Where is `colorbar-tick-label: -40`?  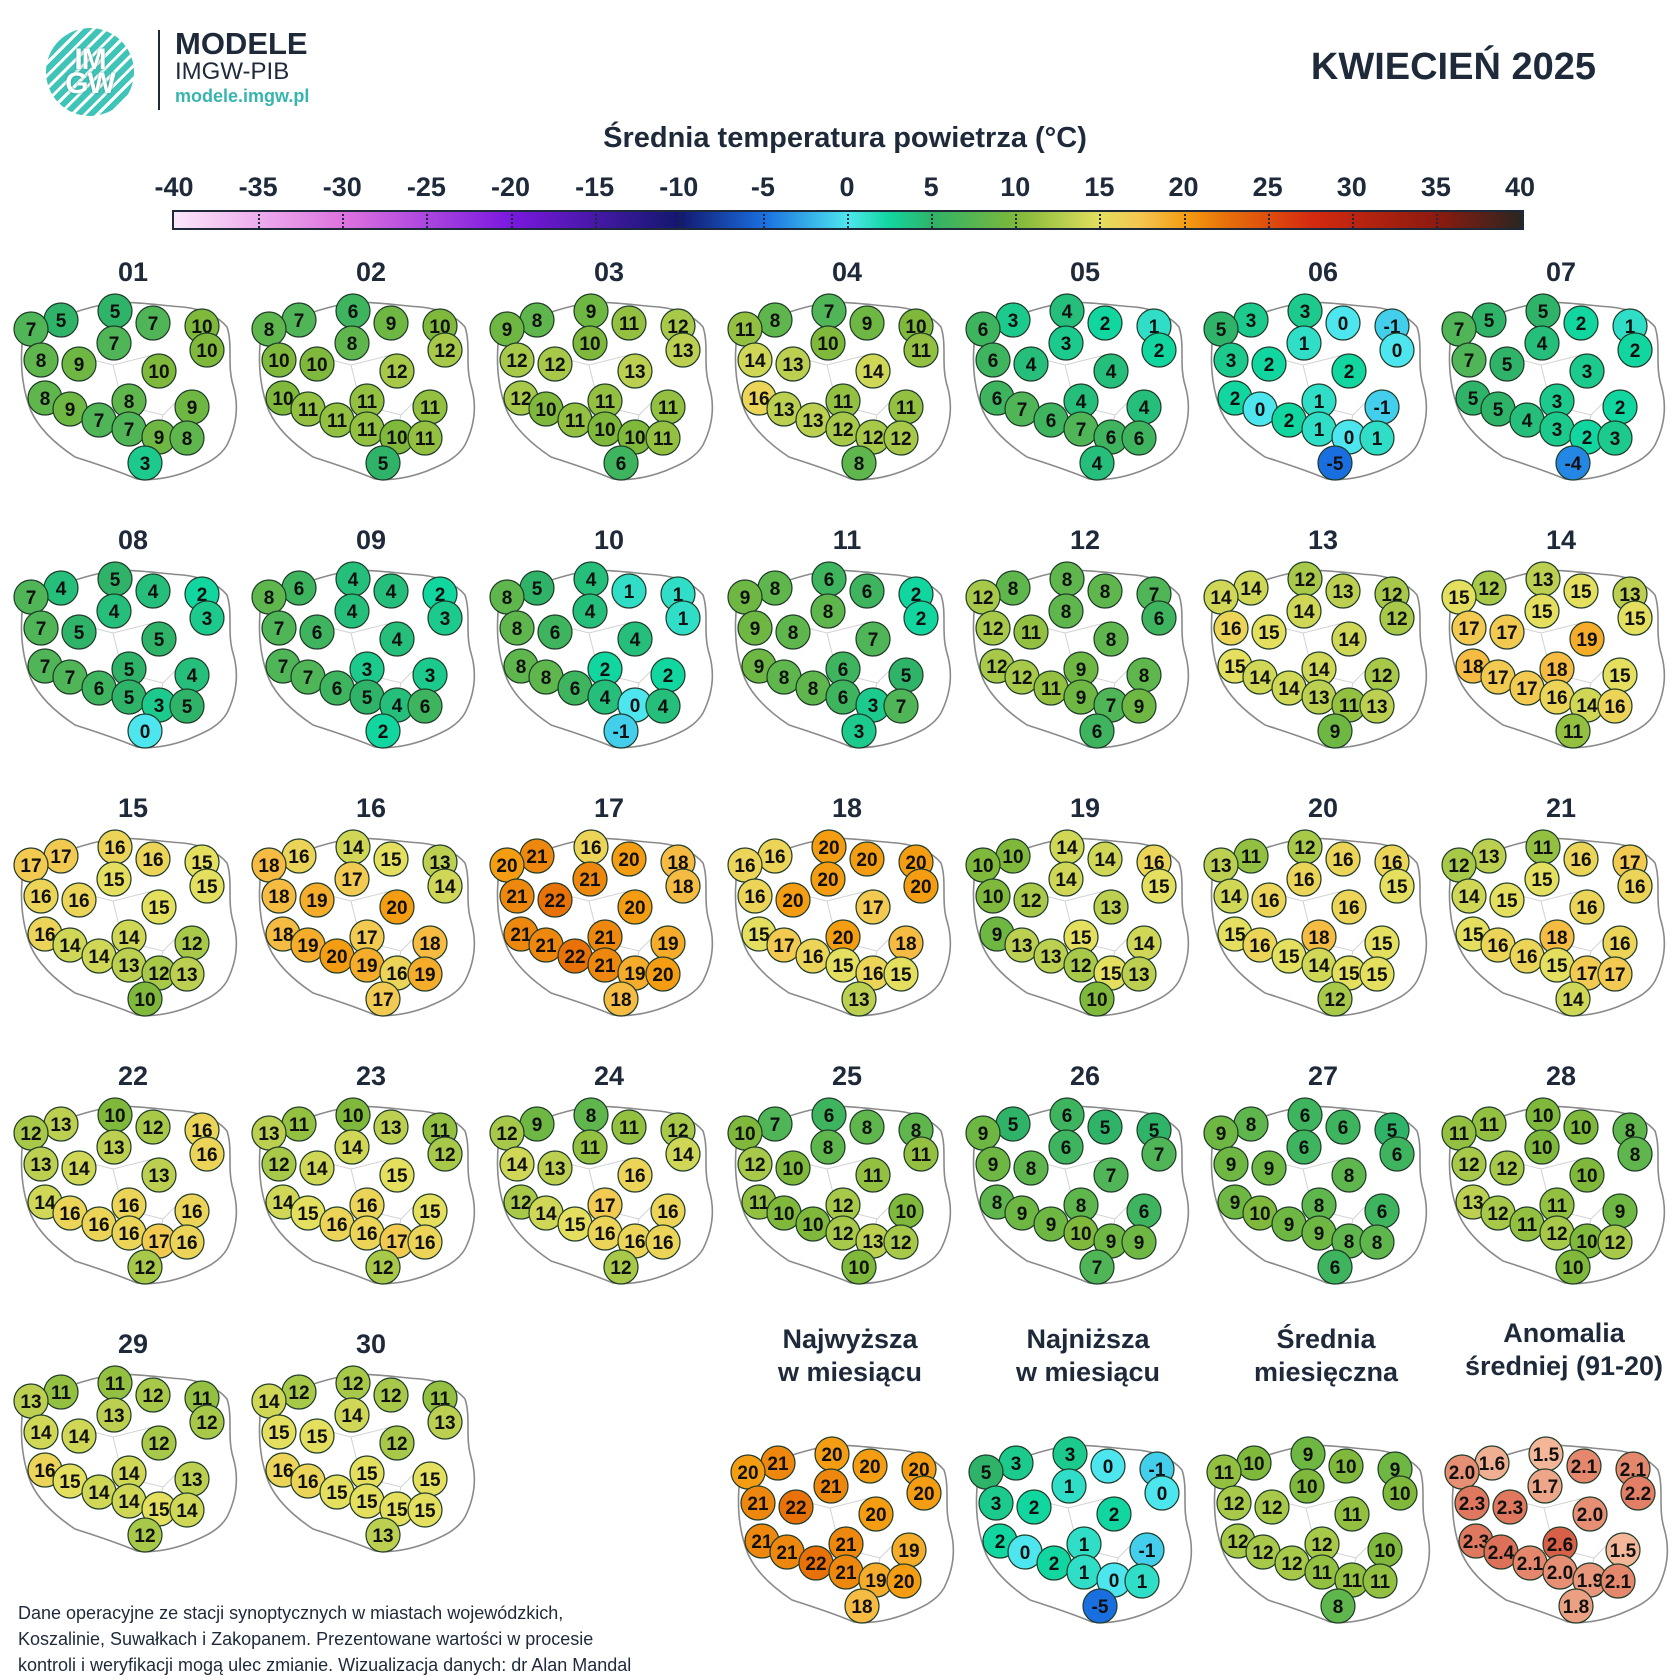 colorbar-tick-label: -40 is located at coordinates (174, 187).